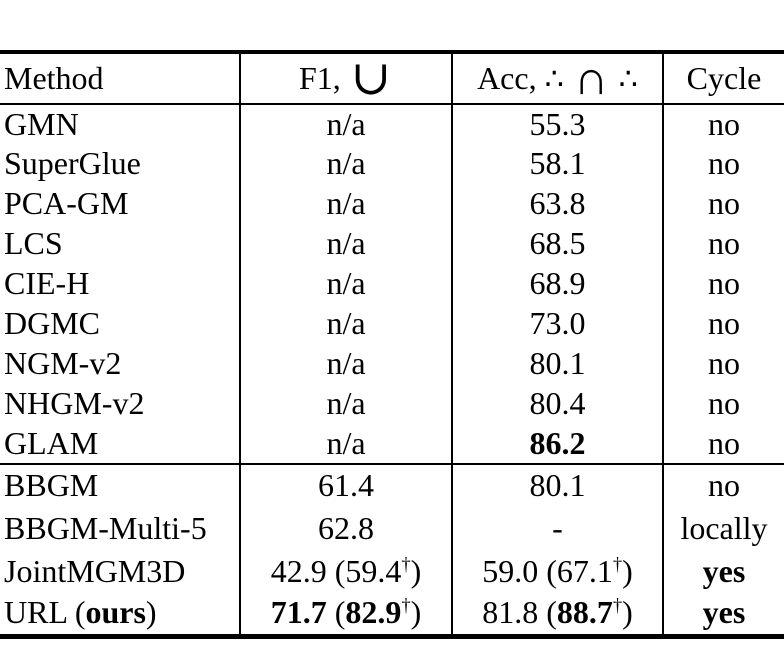  What do you see at coordinates (74, 403) in the screenshot?
I see `cell-text: NHGM-v2` at bounding box center [74, 403].